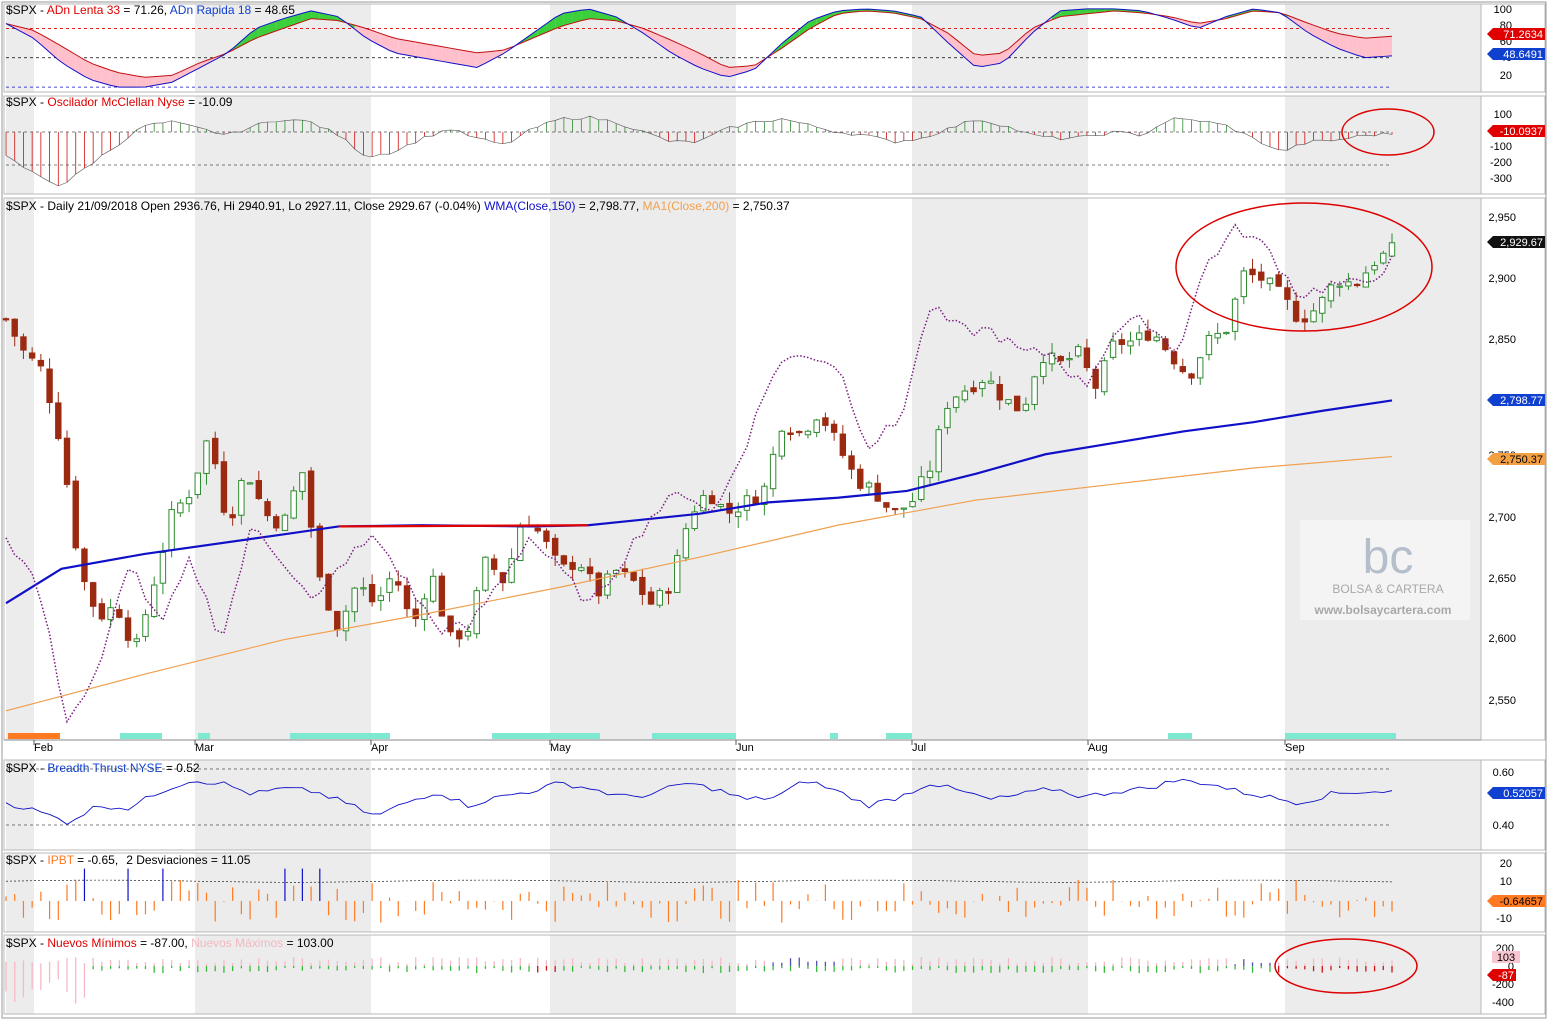 This screenshot has width=1556, height=1026. What do you see at coordinates (43, 748) in the screenshot?
I see `month-label-feb: Feb` at bounding box center [43, 748].